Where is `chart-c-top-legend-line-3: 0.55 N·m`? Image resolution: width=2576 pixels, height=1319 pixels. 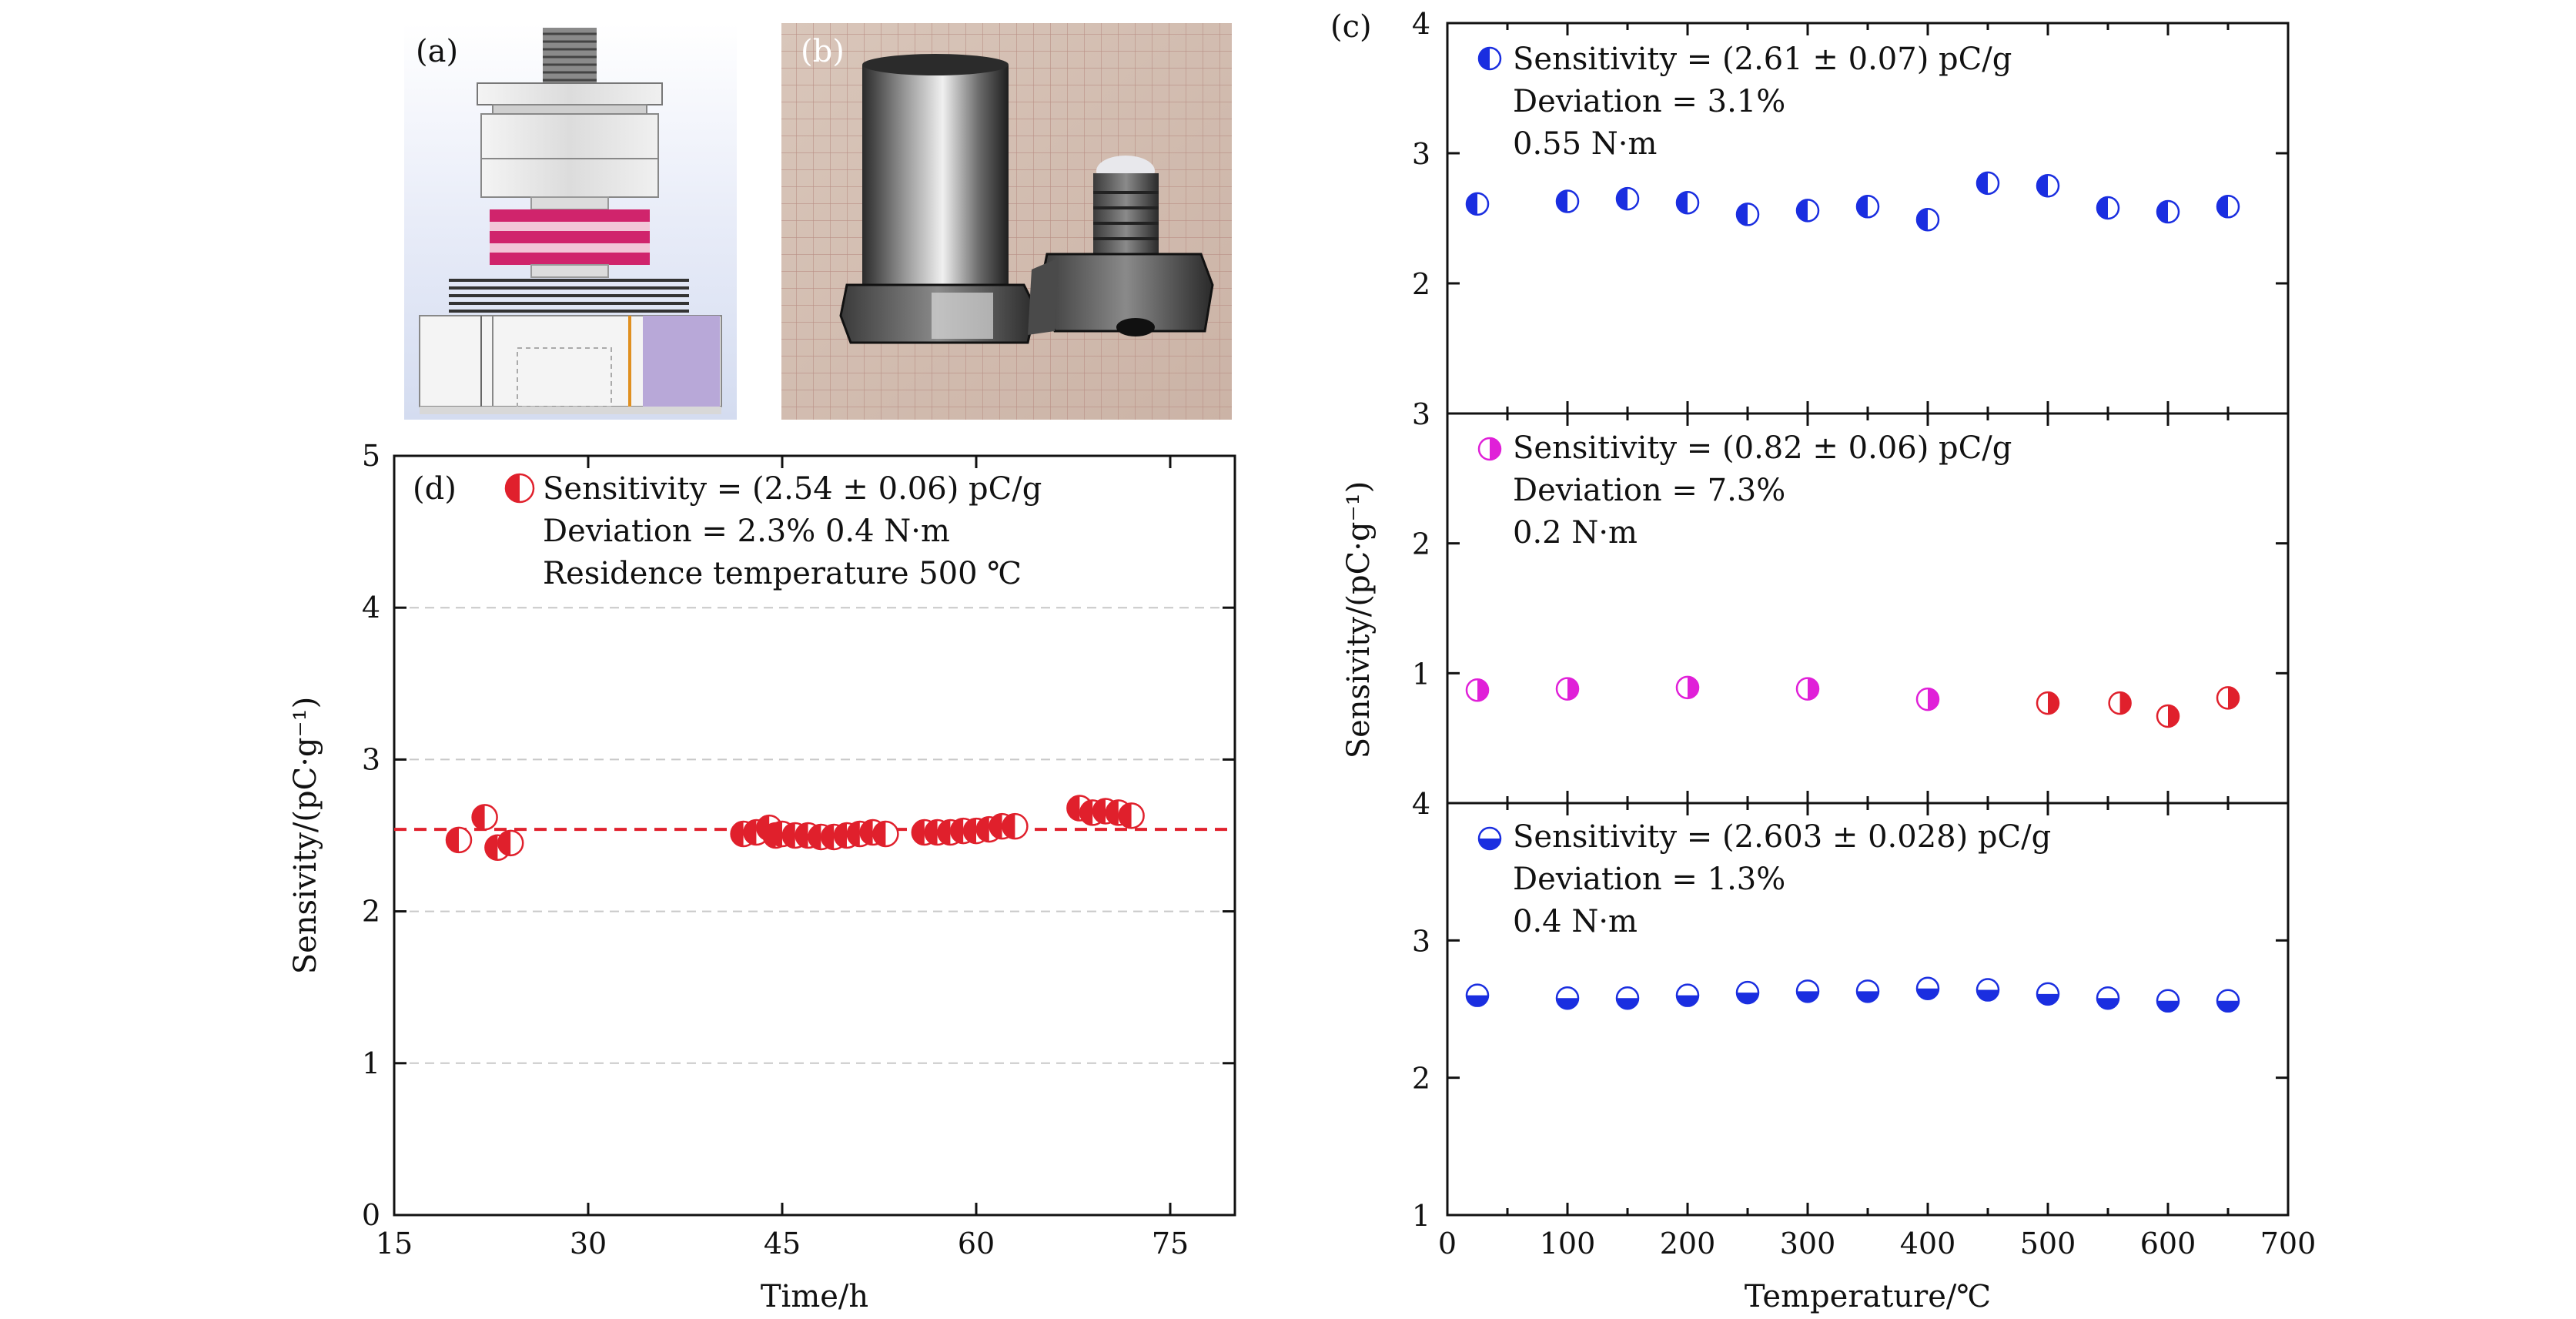 chart-c-top-legend-line-3: 0.55 N·m is located at coordinates (1585, 144).